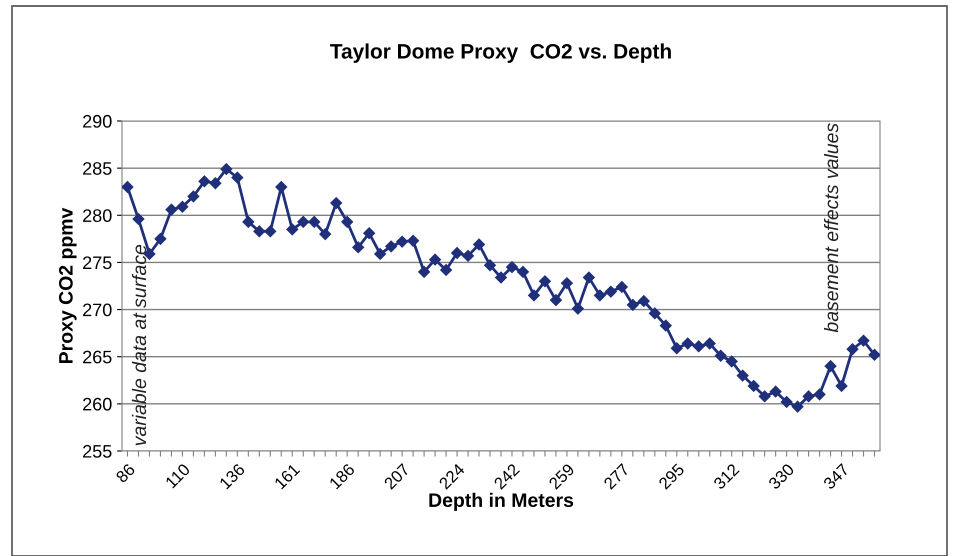 This screenshot has width=959, height=556. What do you see at coordinates (97, 121) in the screenshot?
I see `y-tick-label: 290` at bounding box center [97, 121].